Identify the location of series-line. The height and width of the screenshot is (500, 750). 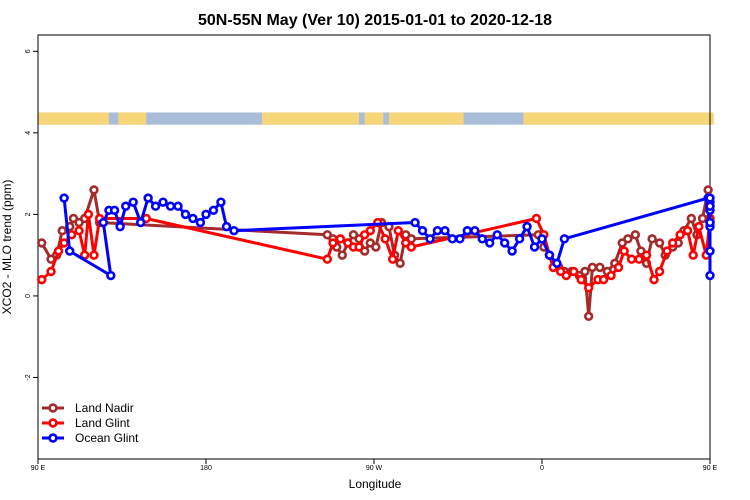
(376, 251).